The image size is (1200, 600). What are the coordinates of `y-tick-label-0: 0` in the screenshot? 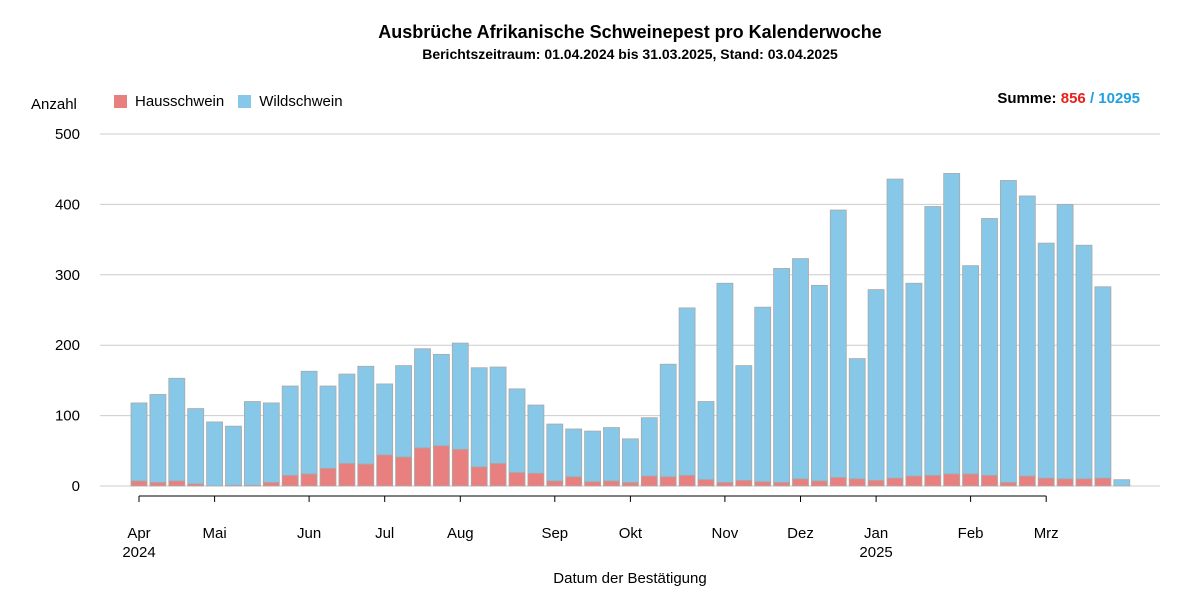 It's located at (76, 486).